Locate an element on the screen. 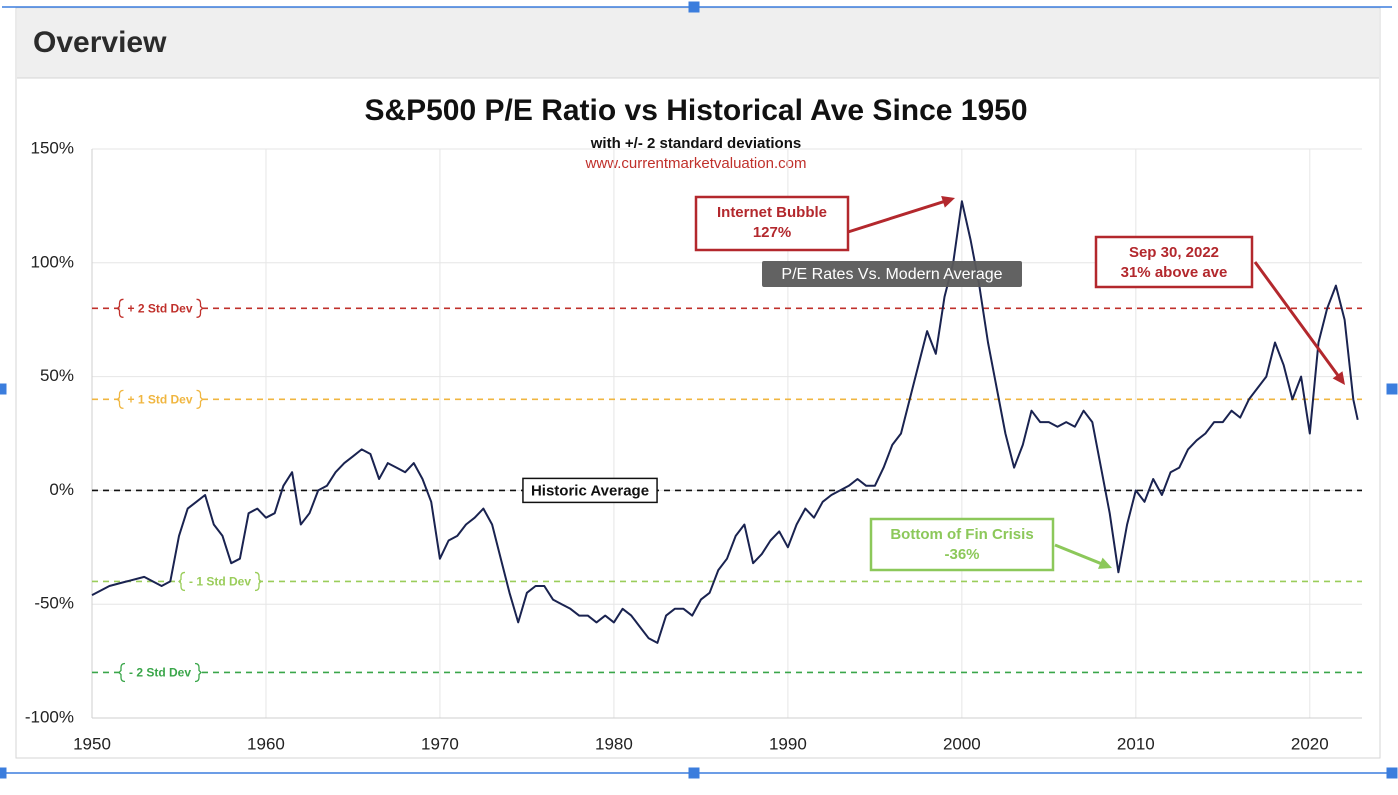  panel-title: Overview is located at coordinates (100, 42).